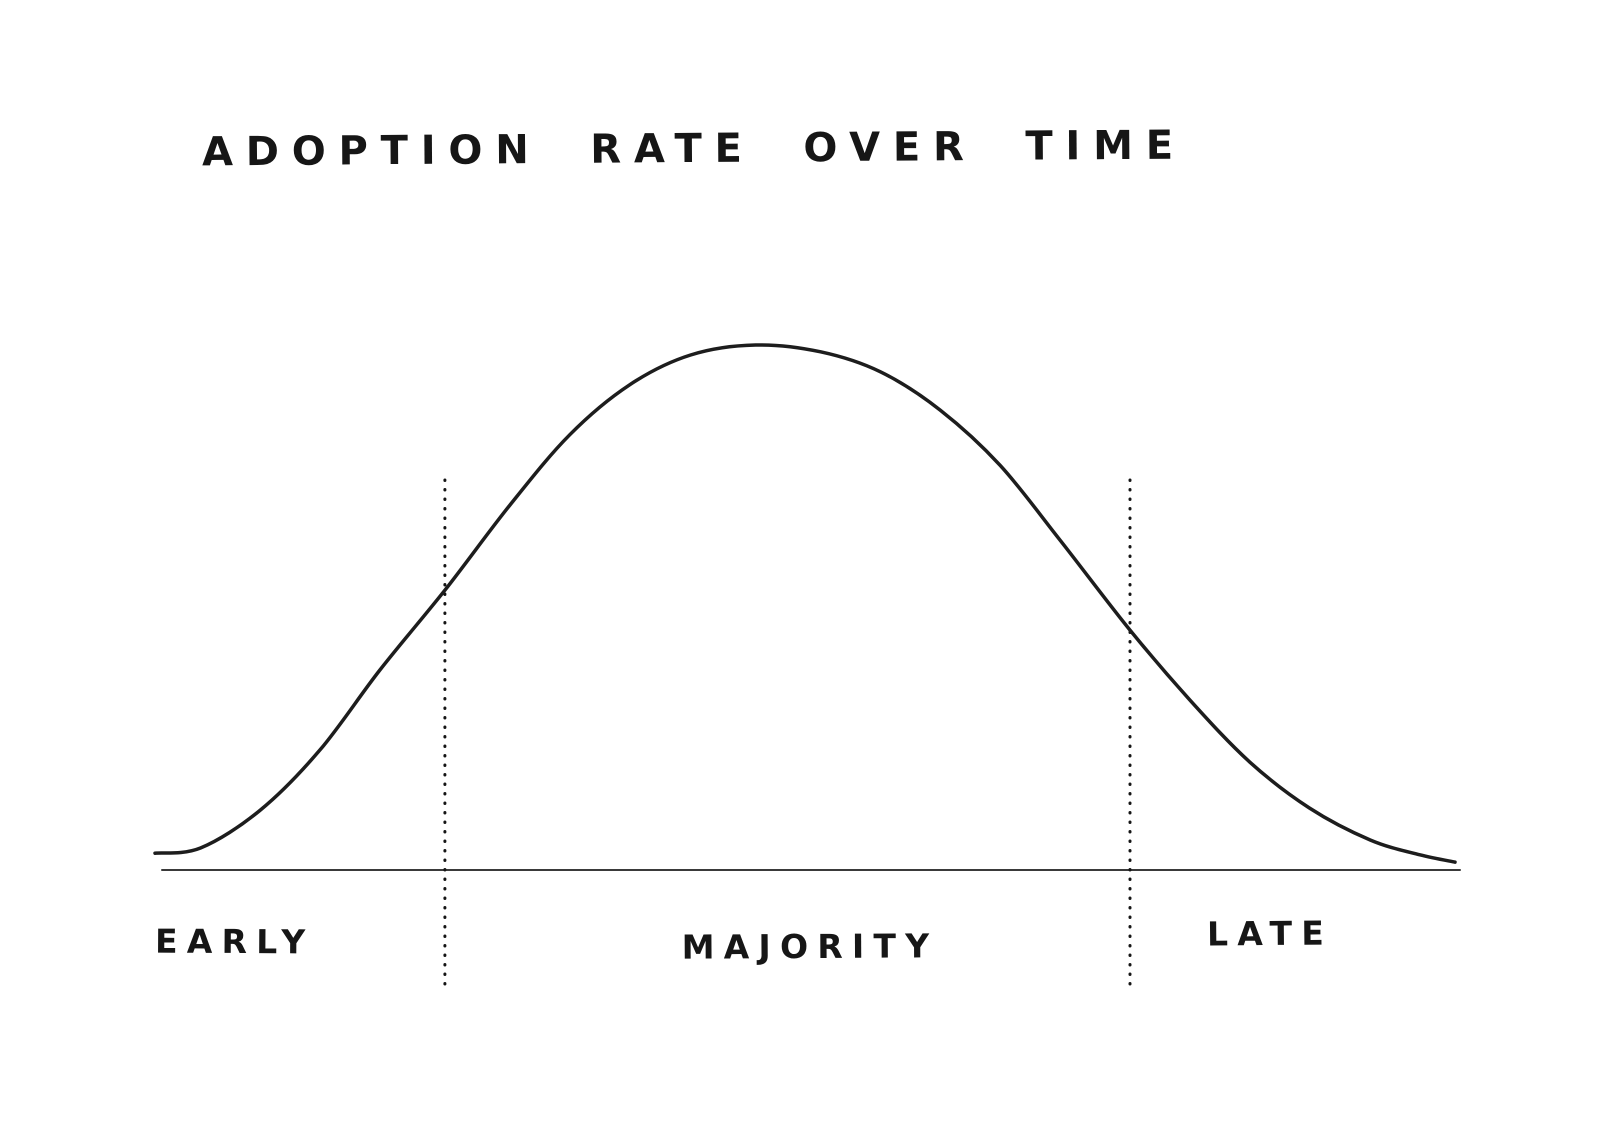 The height and width of the screenshot is (1143, 1600). I want to click on segment-label-early: EARLY, so click(234, 941).